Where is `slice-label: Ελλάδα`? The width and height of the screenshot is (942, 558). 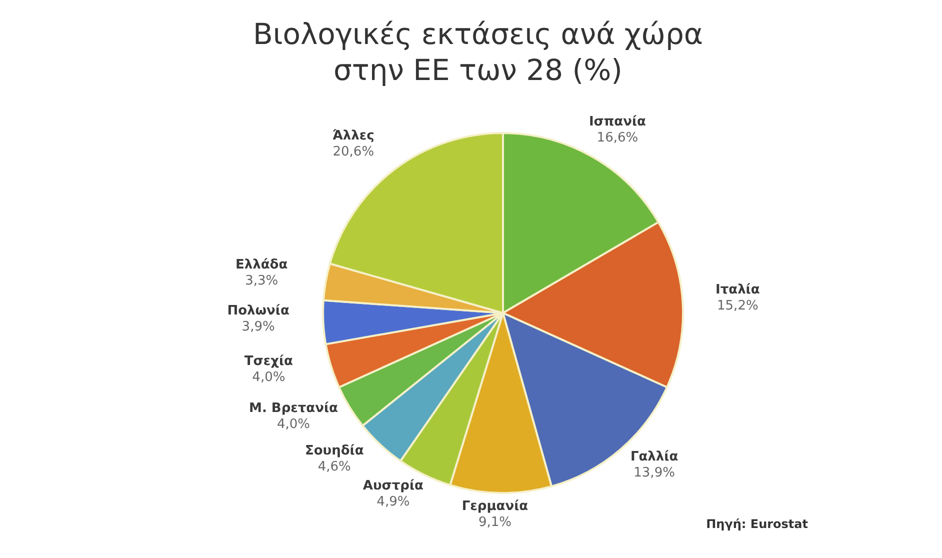 slice-label: Ελλάδα is located at coordinates (262, 264).